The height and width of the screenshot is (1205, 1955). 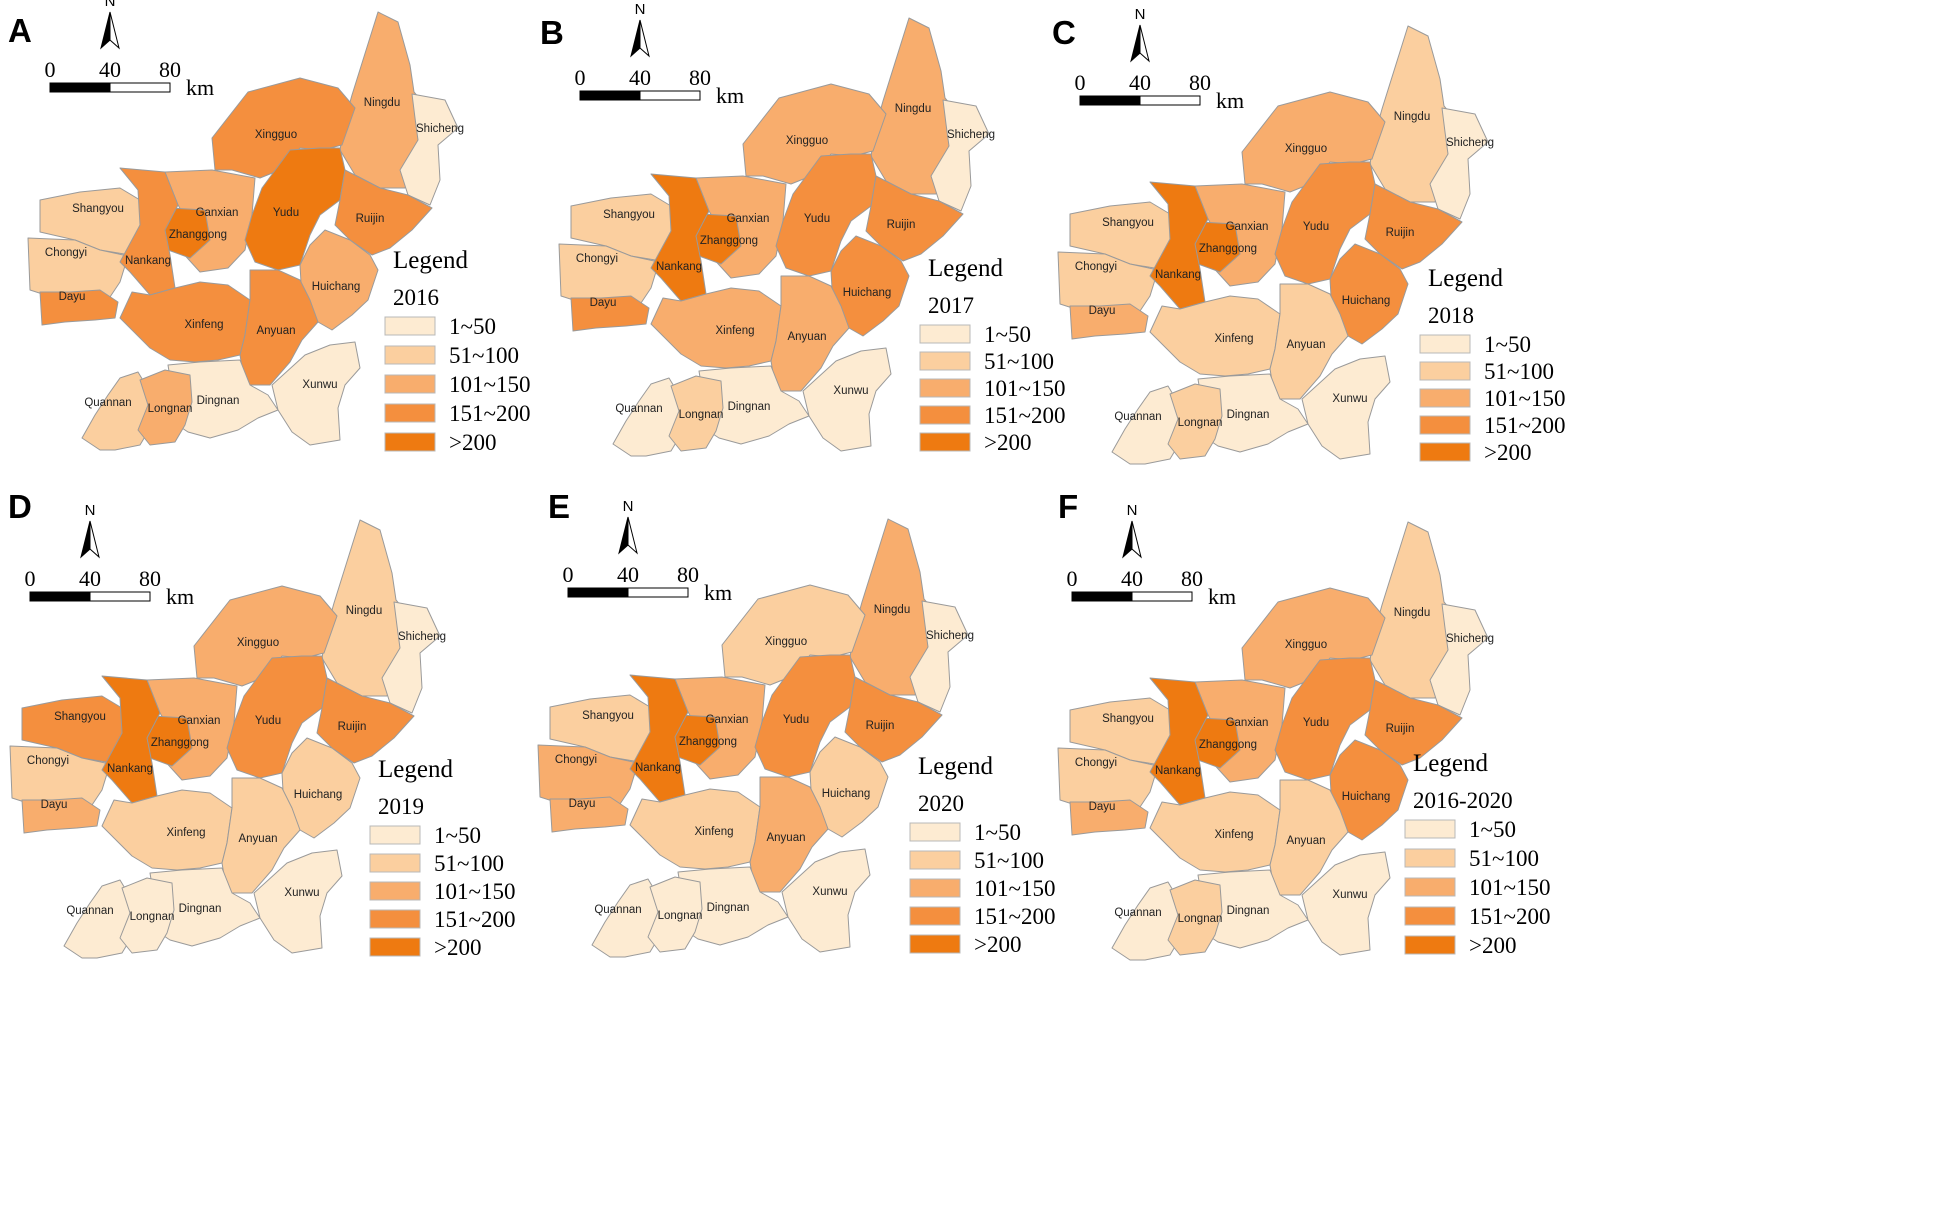 I want to click on region-label-xingguo: Xingguo, so click(x=807, y=141).